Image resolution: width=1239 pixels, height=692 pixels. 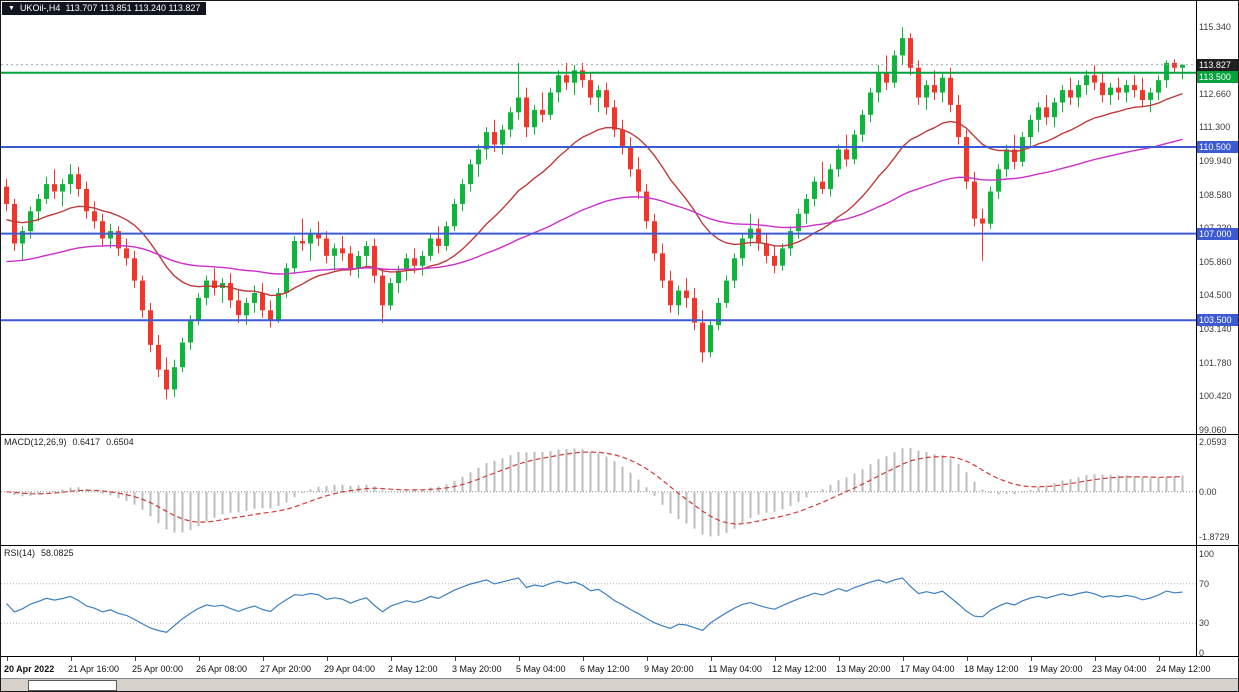 What do you see at coordinates (863, 669) in the screenshot?
I see `time-axis-label: 13 May 20:00` at bounding box center [863, 669].